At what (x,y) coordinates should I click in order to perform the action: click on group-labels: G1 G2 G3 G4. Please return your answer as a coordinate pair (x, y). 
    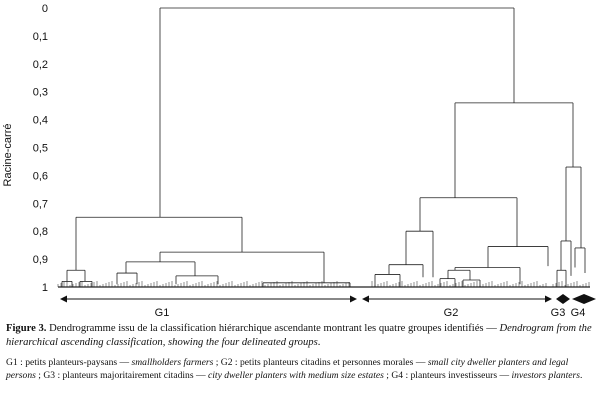
    Looking at the image, I should click on (370, 312).